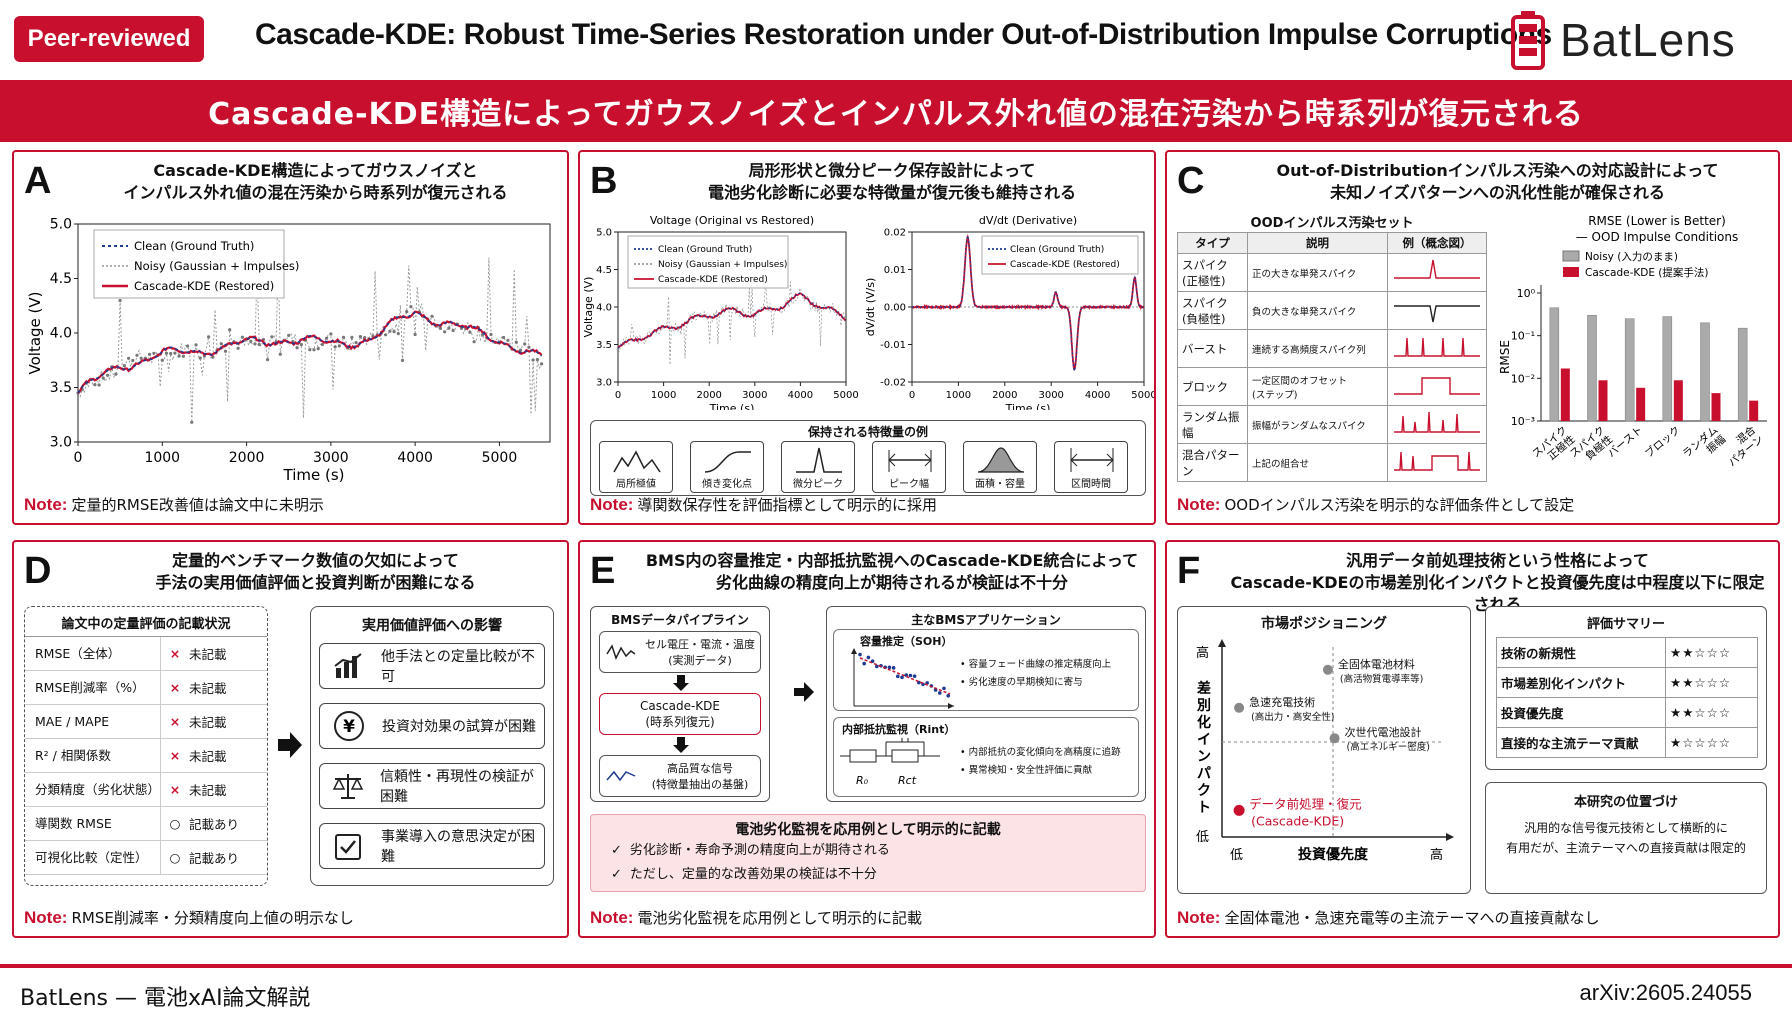 The image size is (1792, 1024). I want to click on panel-title-line1: BMS内の容量推定・内部抵抗監視へのCascade-KDE統合によって, so click(892, 560).